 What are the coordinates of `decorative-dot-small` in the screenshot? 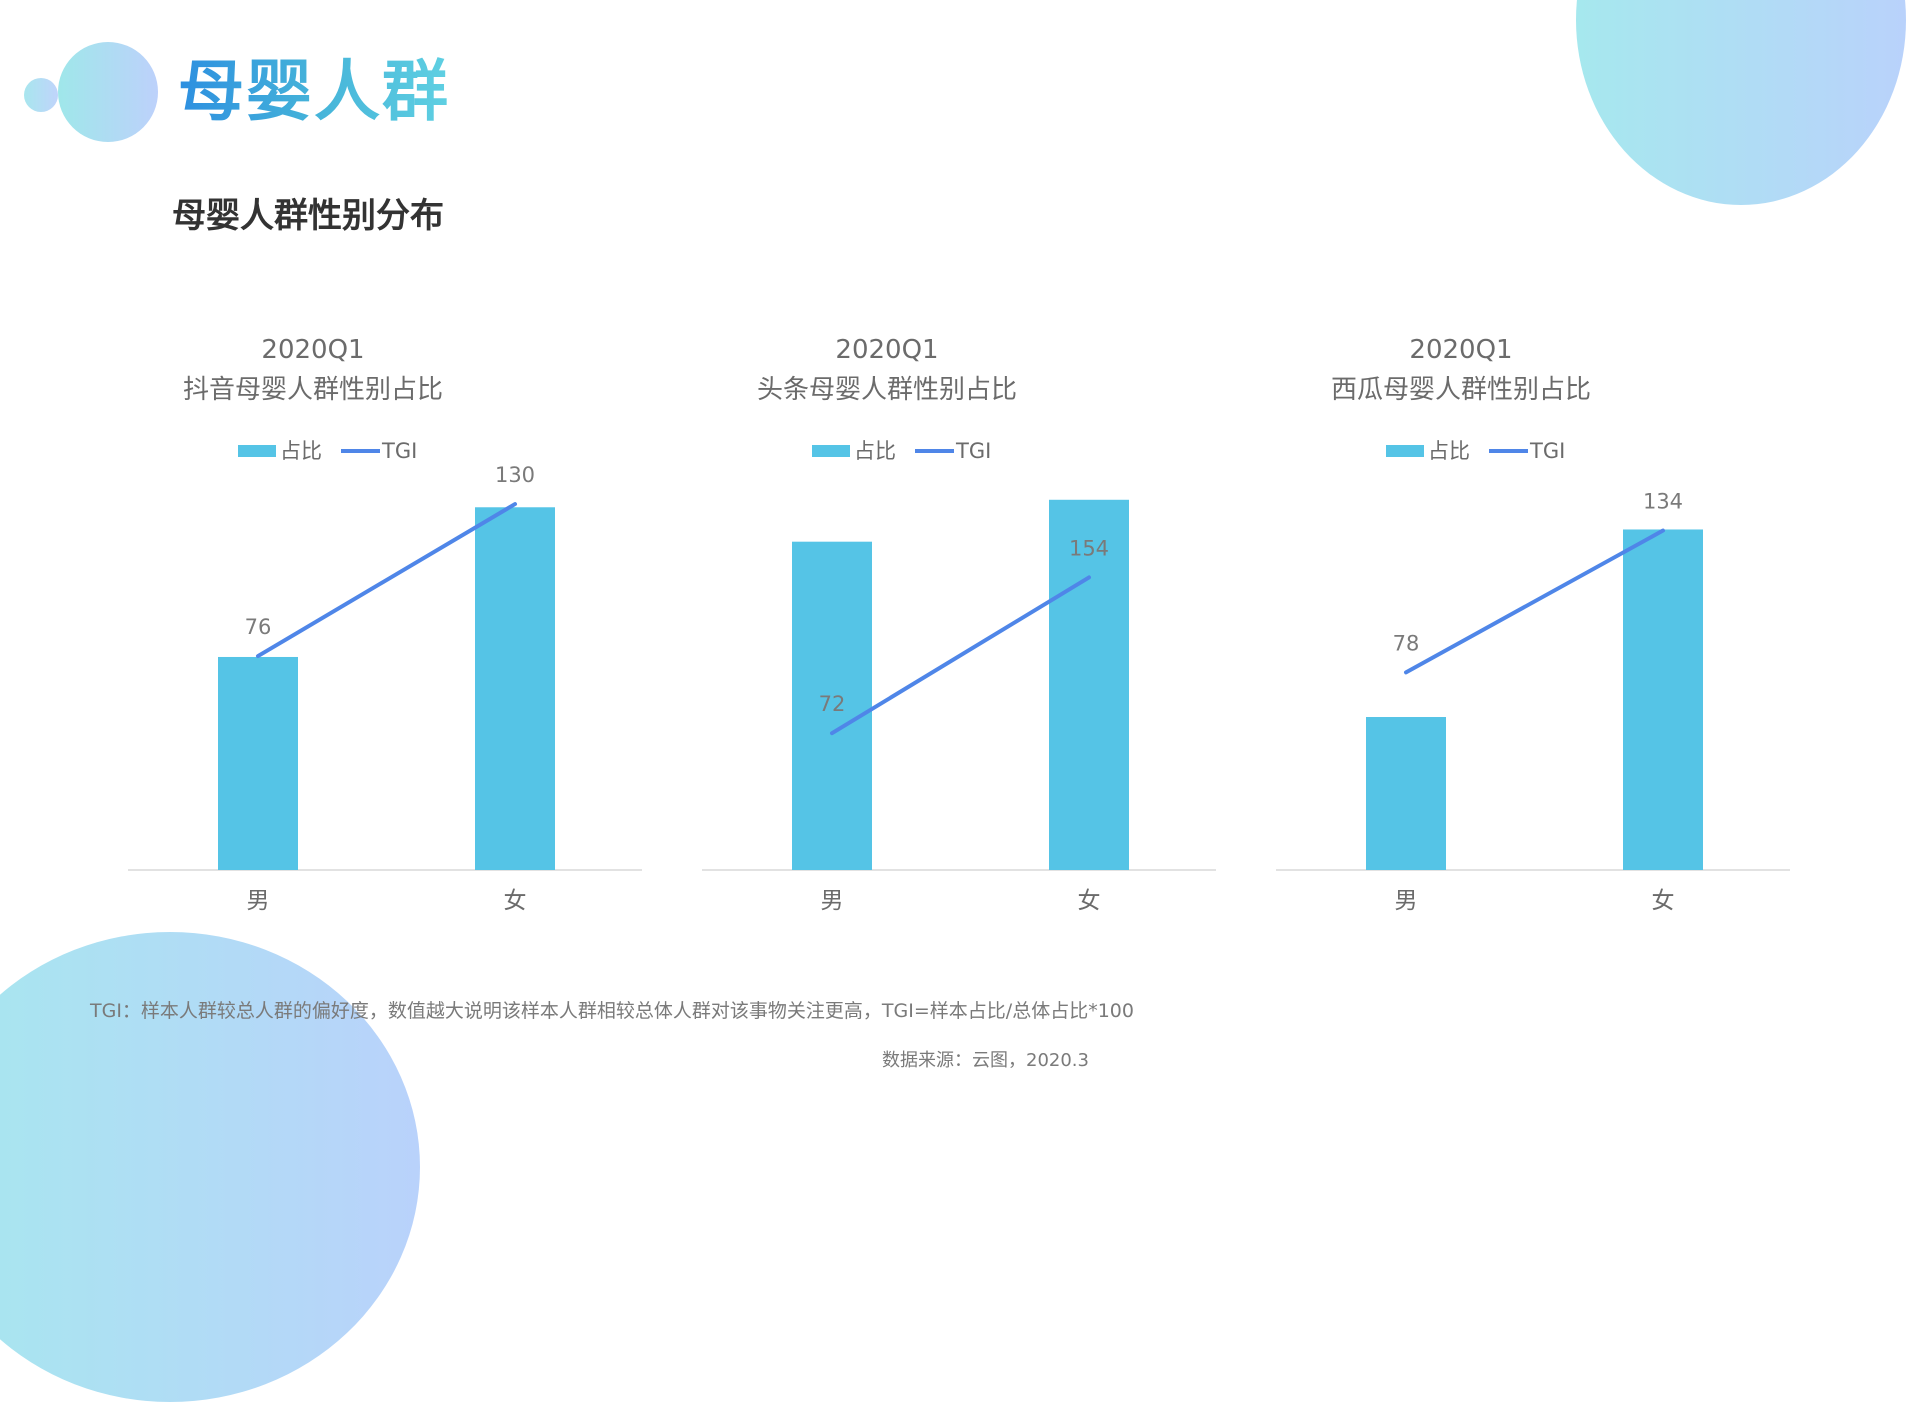 It's located at (41, 95).